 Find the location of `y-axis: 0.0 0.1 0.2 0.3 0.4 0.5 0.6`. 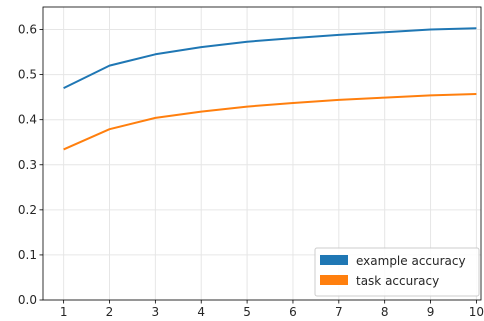

y-axis: 0.0 0.1 0.2 0.3 0.4 0.5 0.6 is located at coordinates (30, 165).